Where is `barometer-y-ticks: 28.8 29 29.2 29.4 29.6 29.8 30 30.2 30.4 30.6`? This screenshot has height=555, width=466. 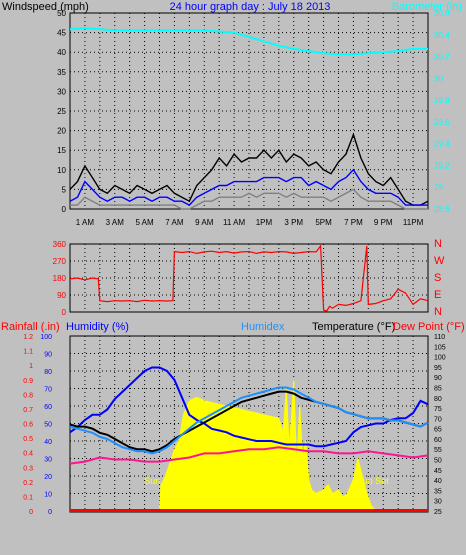 barometer-y-ticks: 28.8 29 29.2 29.4 29.6 29.8 30 30.2 30.4 30.6 is located at coordinates (442, 111).